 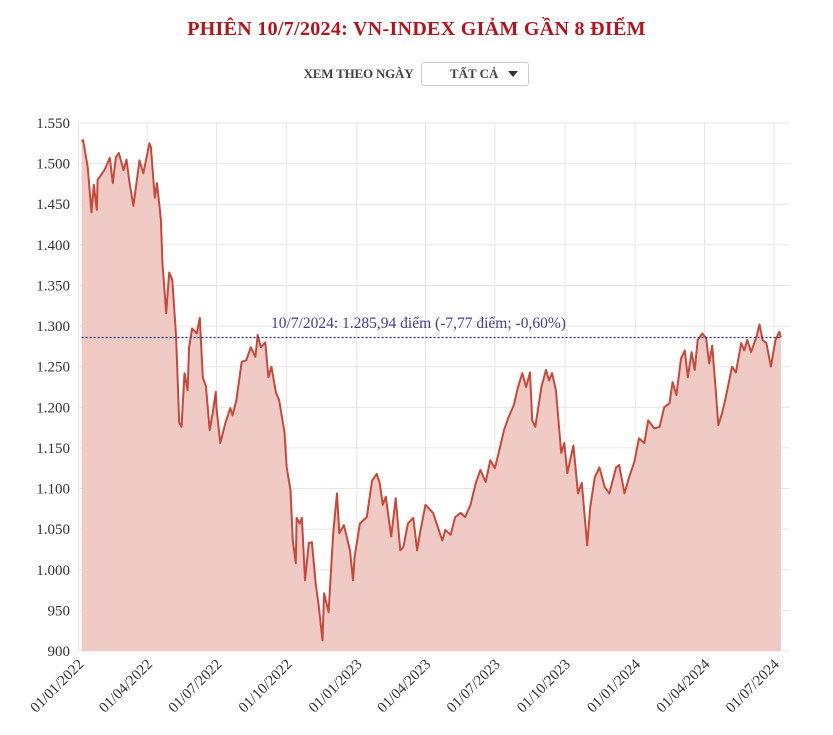 I want to click on y-tick-label: 950, so click(x=59, y=611).